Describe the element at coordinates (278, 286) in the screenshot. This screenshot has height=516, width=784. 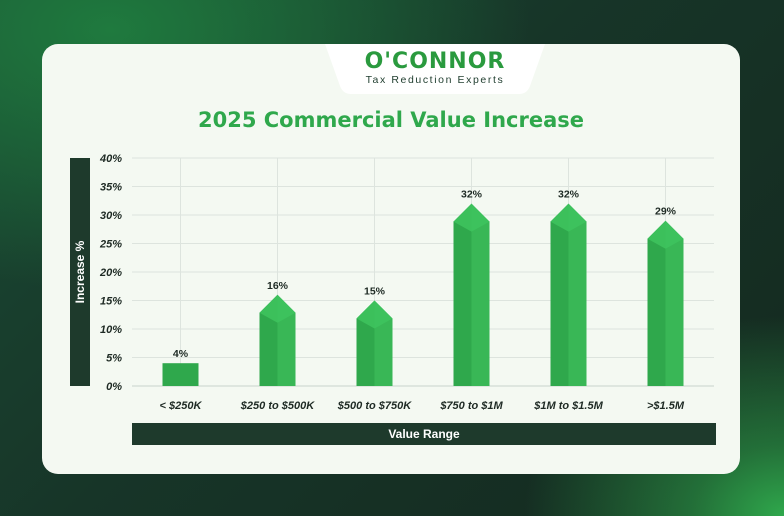
I see `data-label: 16%` at that location.